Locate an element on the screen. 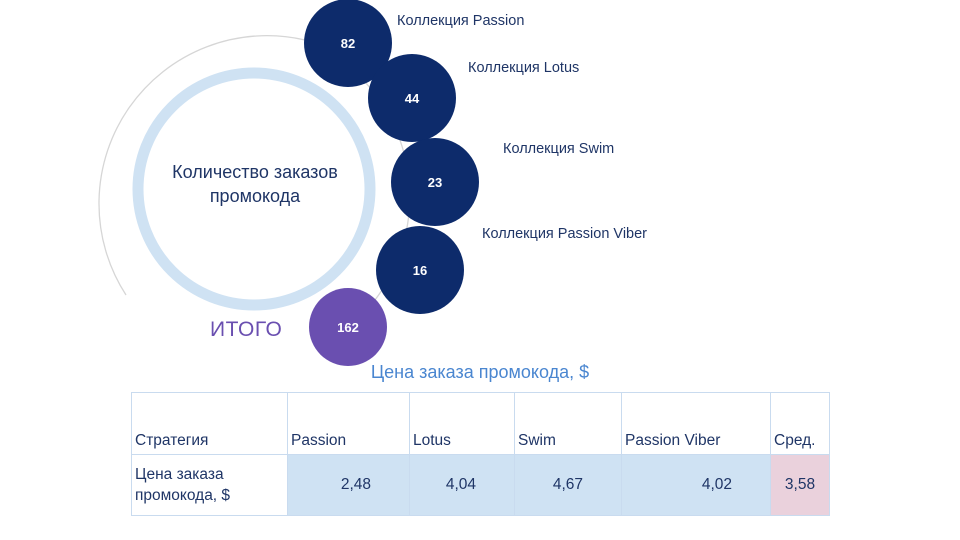 The image size is (960, 540). bubble-swim-value: 23 is located at coordinates (435, 182).